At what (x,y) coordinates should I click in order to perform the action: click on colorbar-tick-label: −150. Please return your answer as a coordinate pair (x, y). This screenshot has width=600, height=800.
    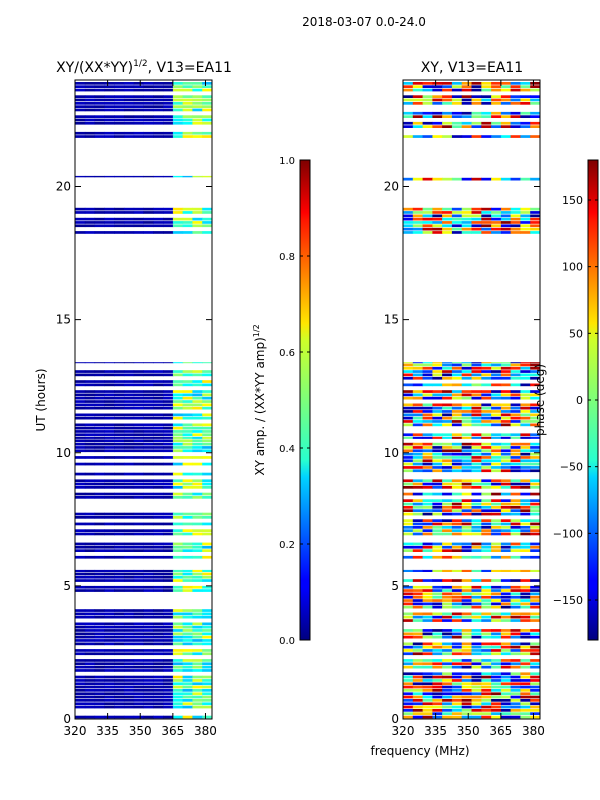
    Looking at the image, I should click on (568, 600).